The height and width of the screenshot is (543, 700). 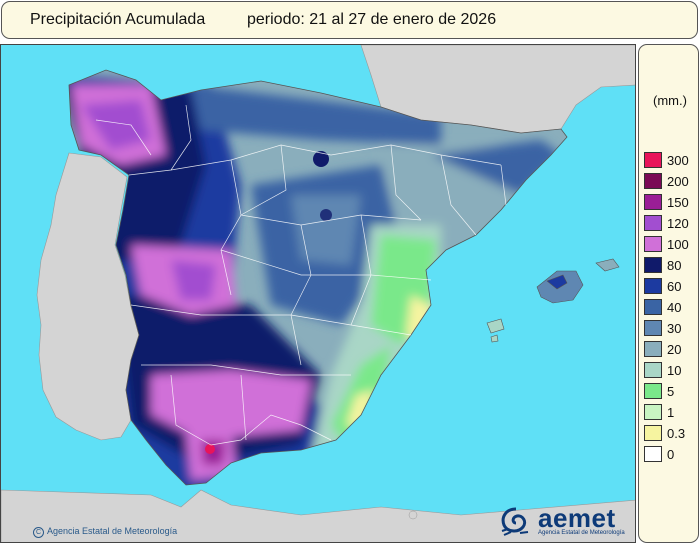 I want to click on legend-unit: (mm.), so click(x=670, y=100).